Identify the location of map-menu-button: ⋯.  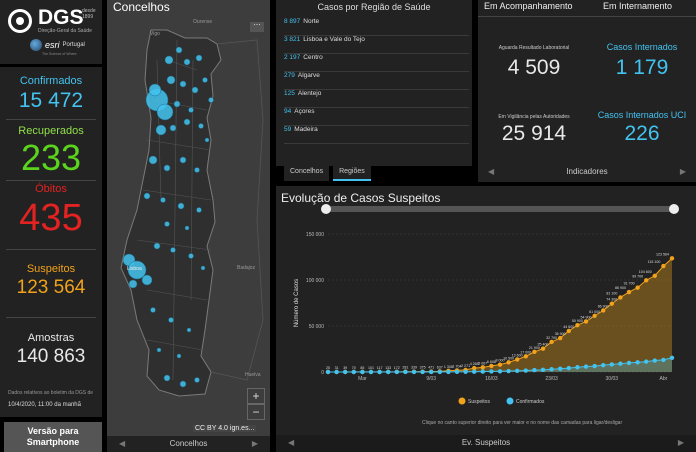
(257, 27).